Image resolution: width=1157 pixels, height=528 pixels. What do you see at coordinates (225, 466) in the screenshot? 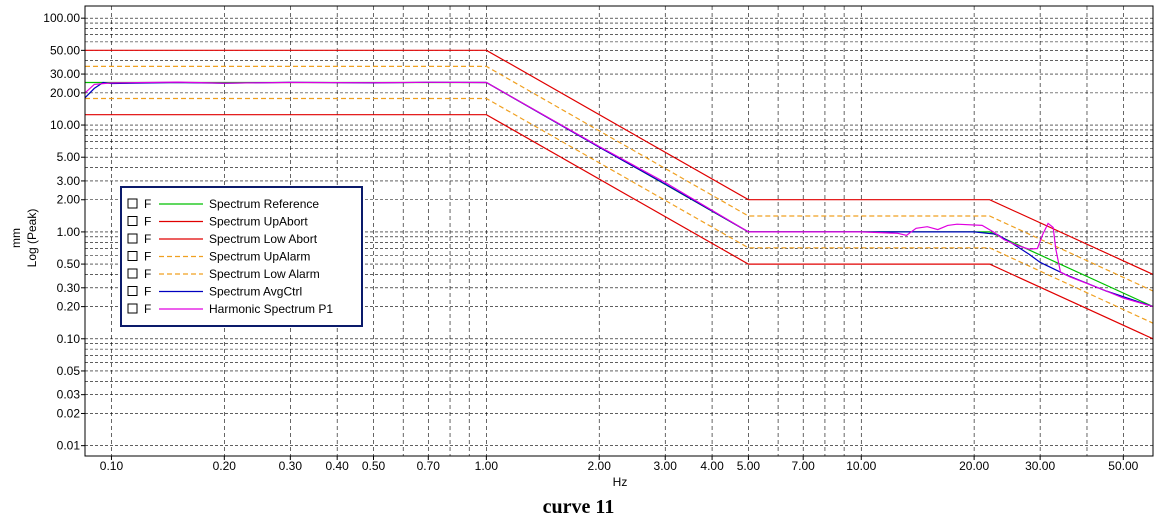
I see `x-tick-label: 0.20` at bounding box center [225, 466].